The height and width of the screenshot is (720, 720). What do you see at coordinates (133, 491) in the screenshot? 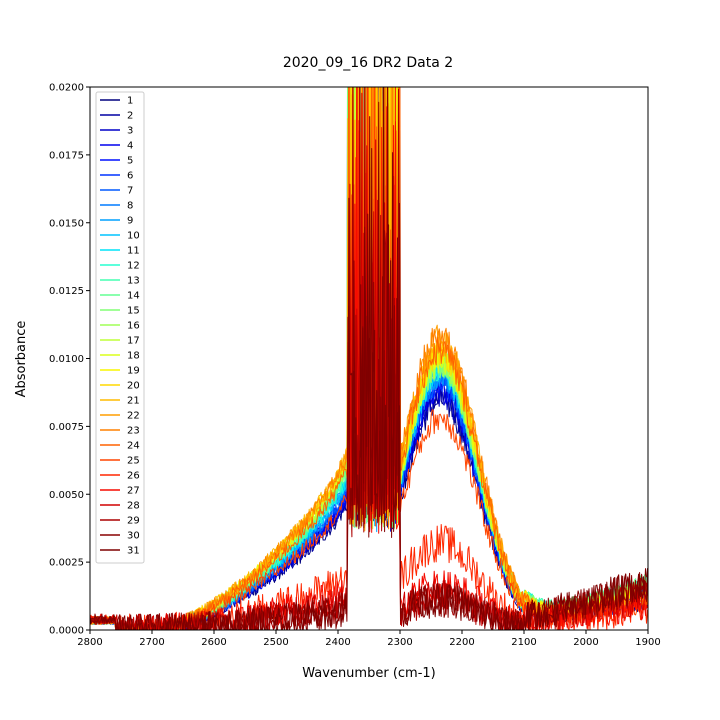
I see `legend-label-27: 27` at bounding box center [133, 491].